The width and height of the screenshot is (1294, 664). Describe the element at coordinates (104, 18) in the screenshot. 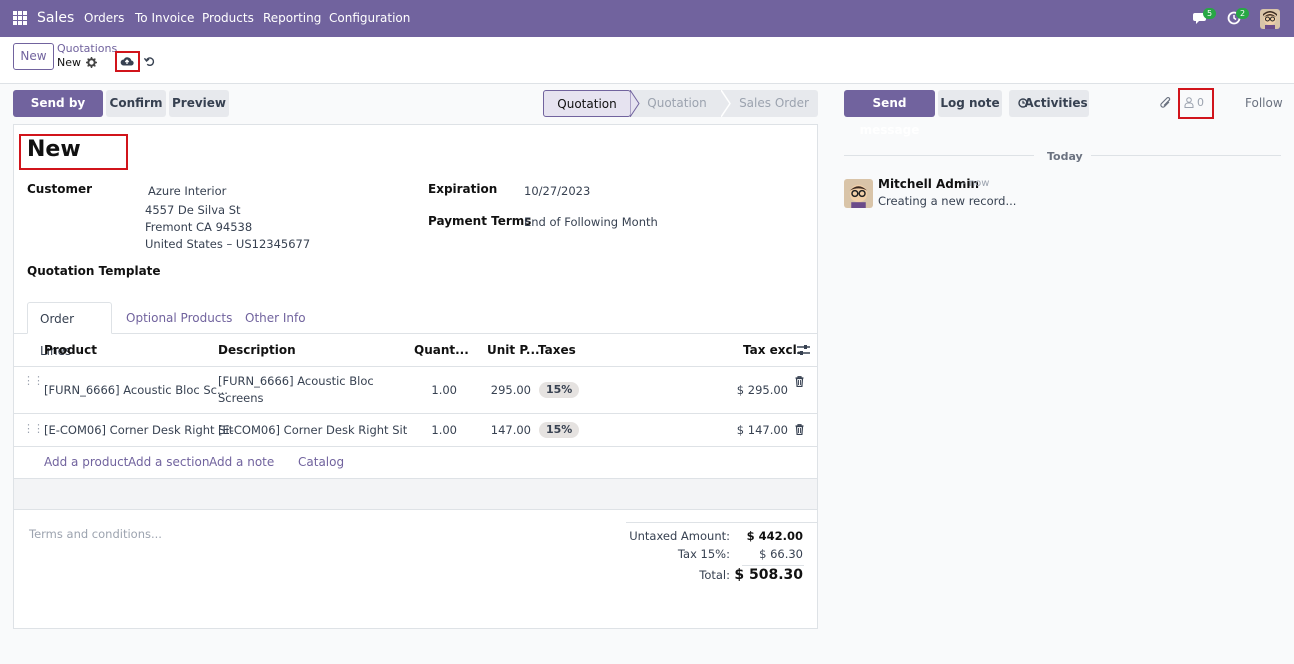

I see `menu-orders: Orders` at that location.